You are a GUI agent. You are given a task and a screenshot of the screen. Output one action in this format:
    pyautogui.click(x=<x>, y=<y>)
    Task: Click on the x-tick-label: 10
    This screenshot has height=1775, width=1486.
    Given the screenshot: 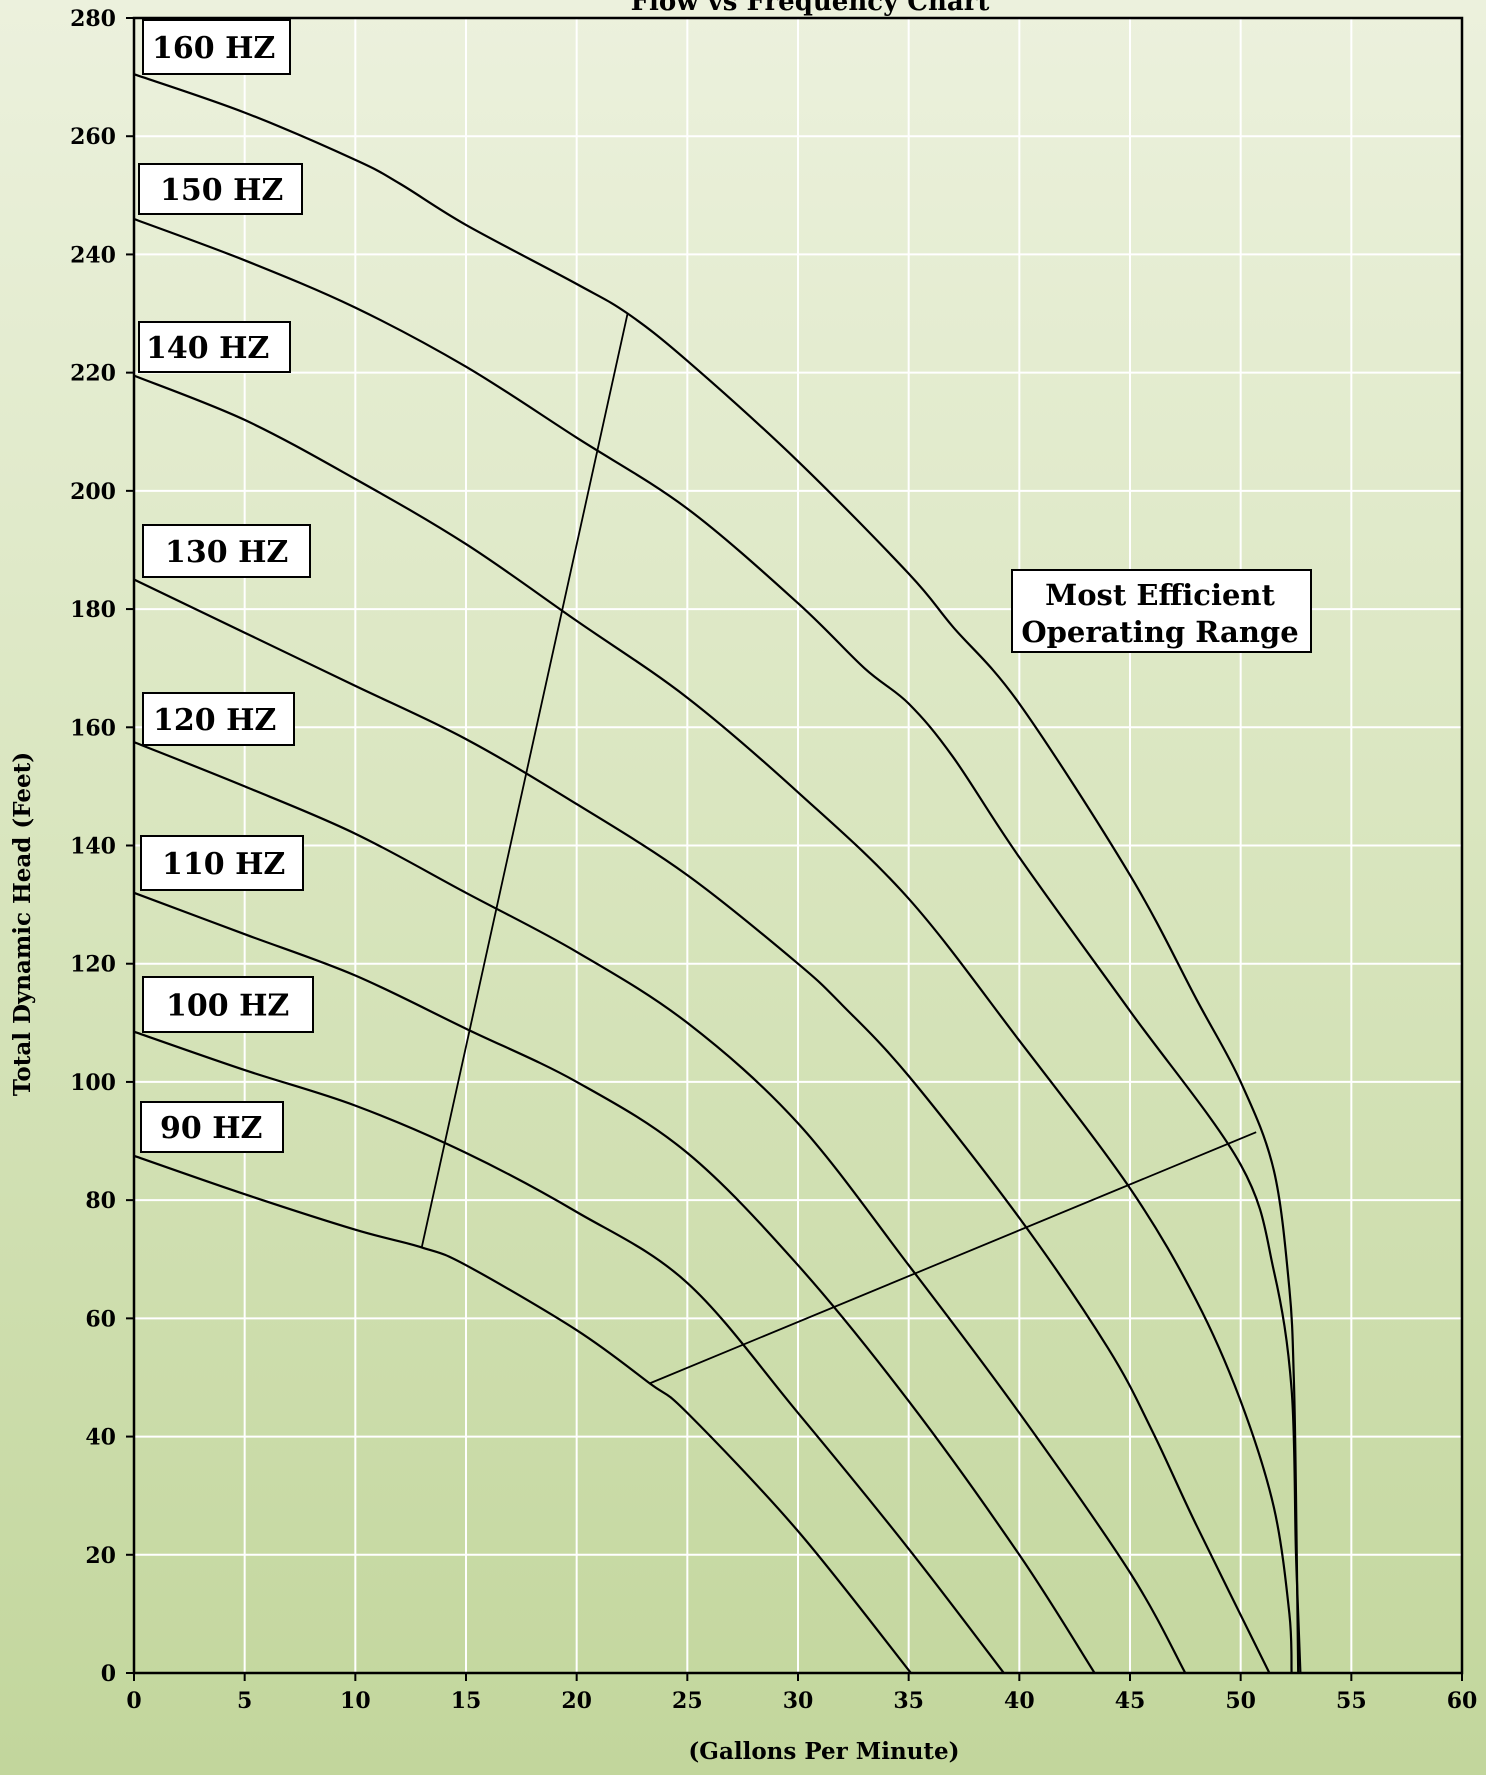 What is the action you would take?
    pyautogui.click(x=355, y=1701)
    